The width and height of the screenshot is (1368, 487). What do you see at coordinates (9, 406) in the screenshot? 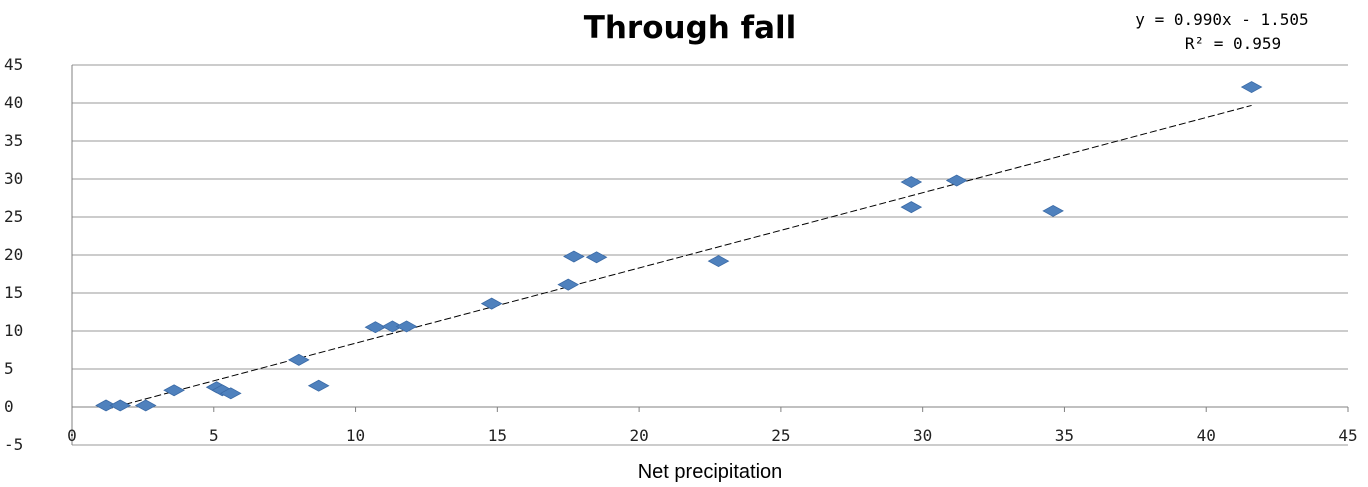
I see `y-tick-label: 0` at bounding box center [9, 406].